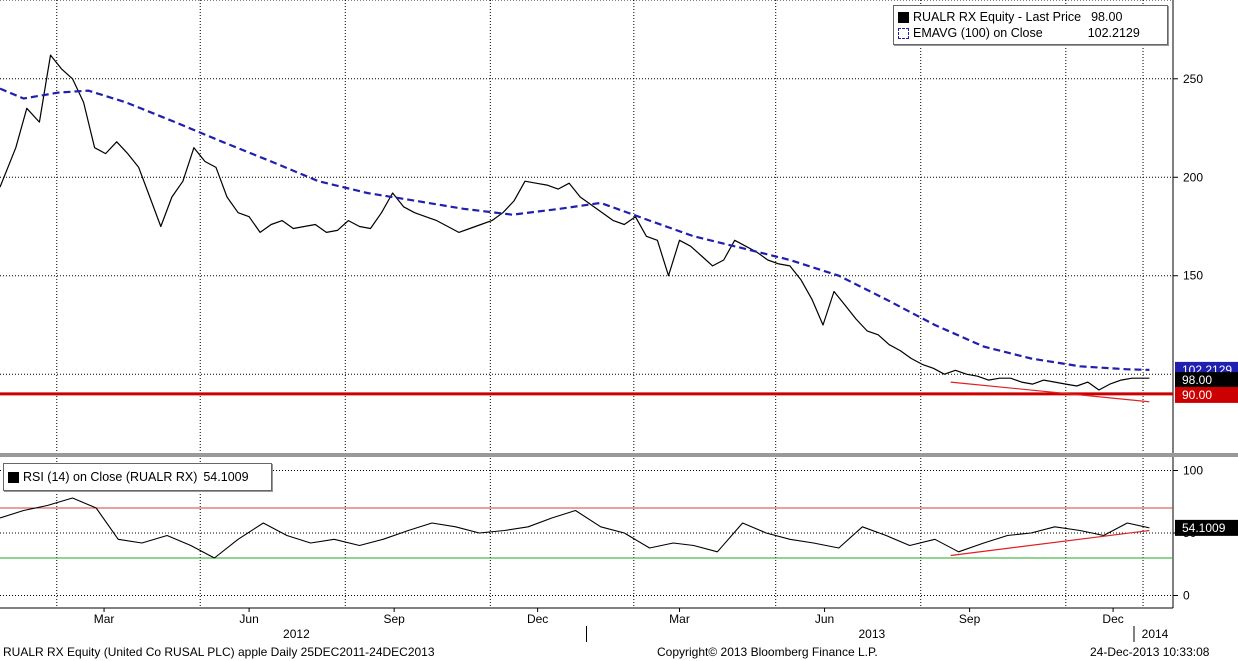 Image resolution: width=1238 pixels, height=661 pixels. I want to click on rsi-series-line, so click(575, 528).